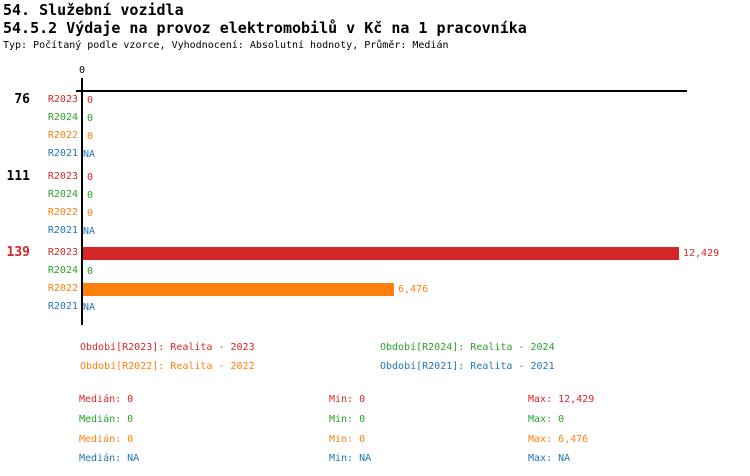 Image resolution: width=750 pixels, height=476 pixels. I want to click on stat-max-r2021: Max: NA, so click(549, 459).